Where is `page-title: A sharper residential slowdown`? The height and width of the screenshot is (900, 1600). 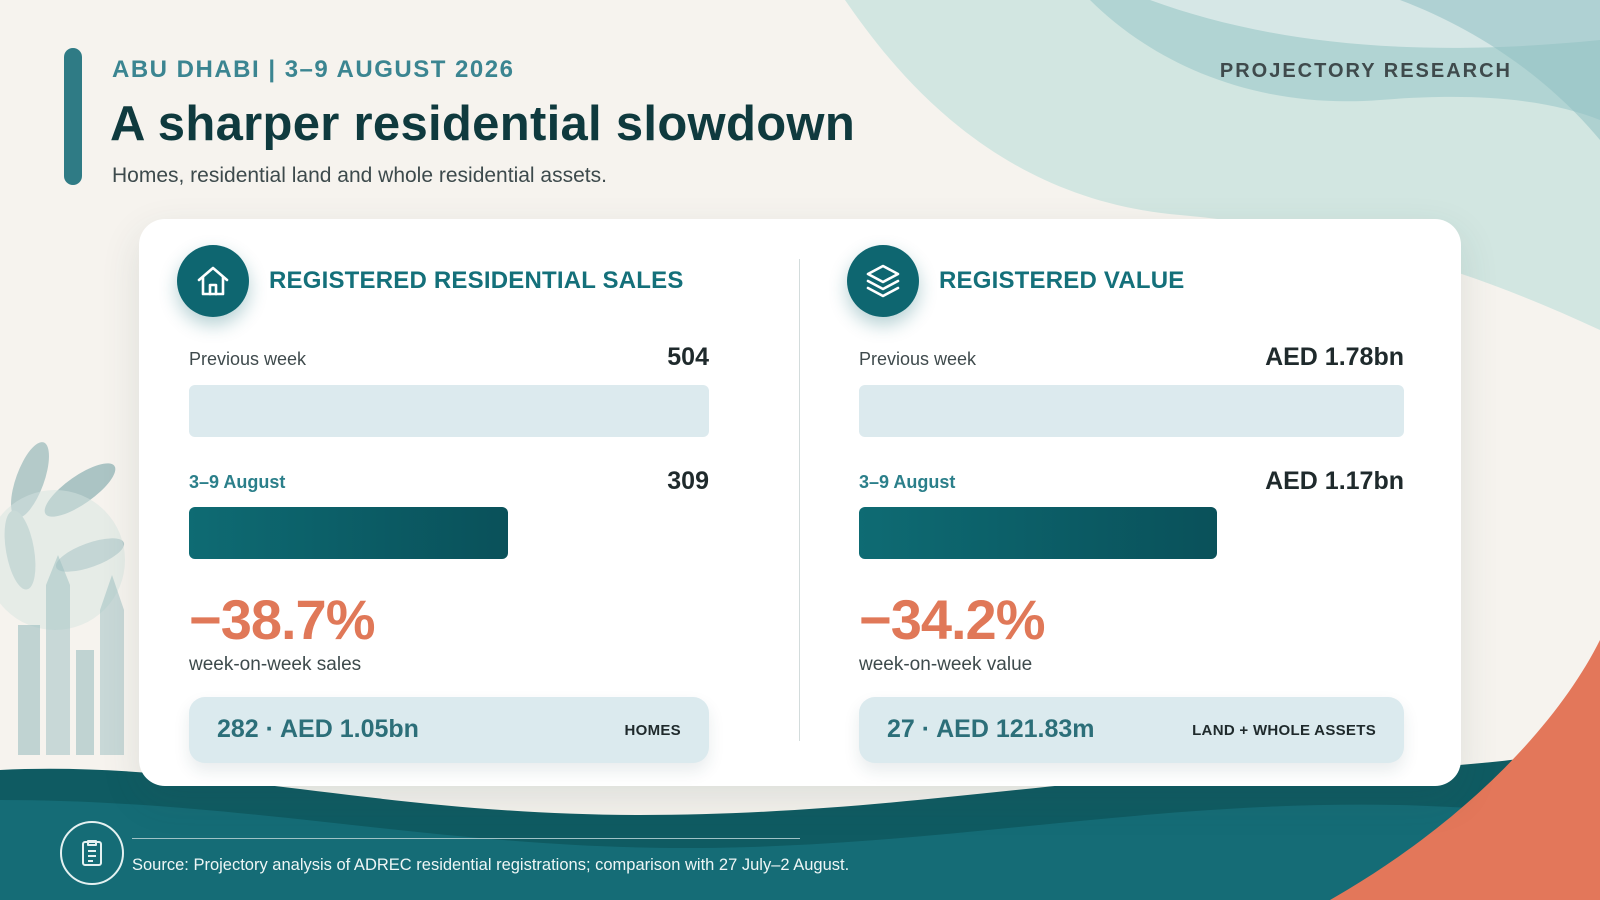 page-title: A sharper residential slowdown is located at coordinates (483, 124).